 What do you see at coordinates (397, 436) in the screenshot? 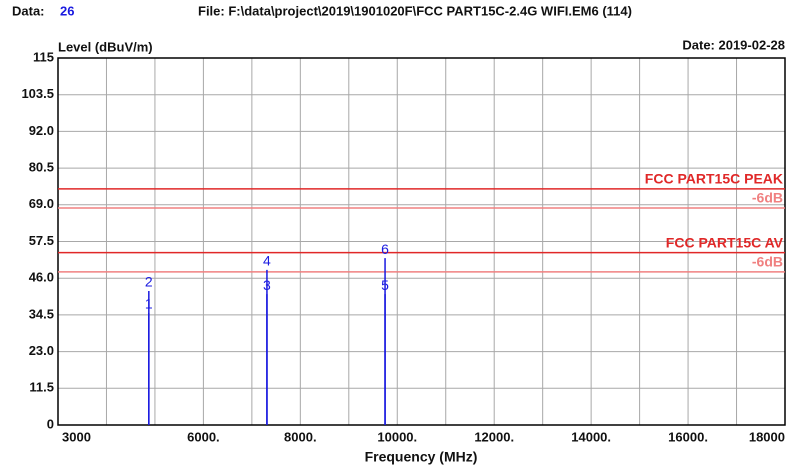
I see `x-tick-label: 10000.` at bounding box center [397, 436].